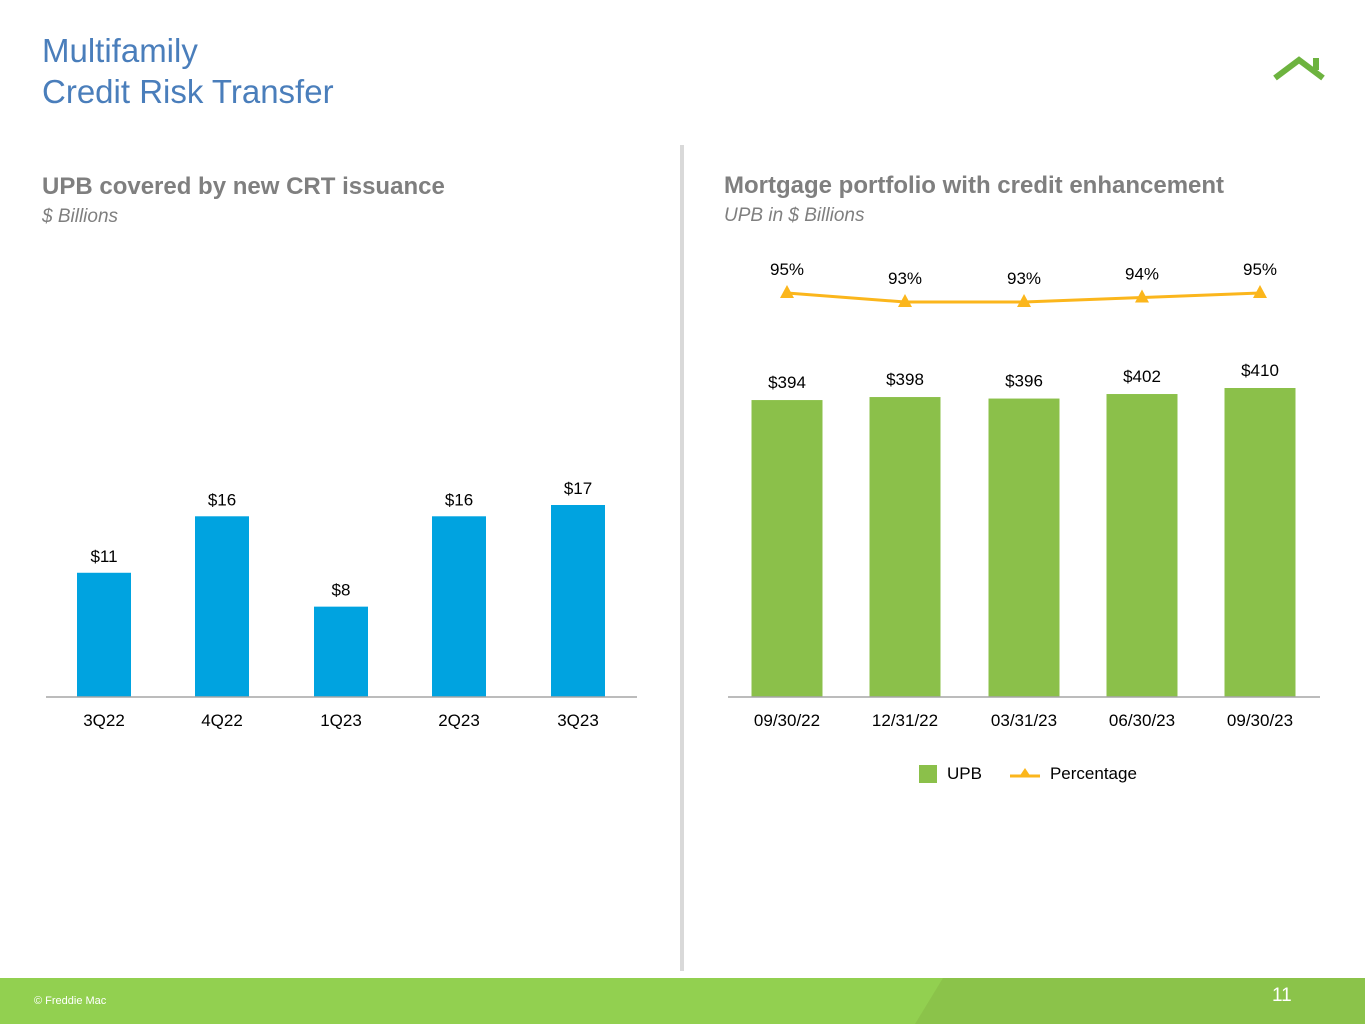 The image size is (1365, 1024). I want to click on crt-bar-data-label: $17, so click(578, 488).